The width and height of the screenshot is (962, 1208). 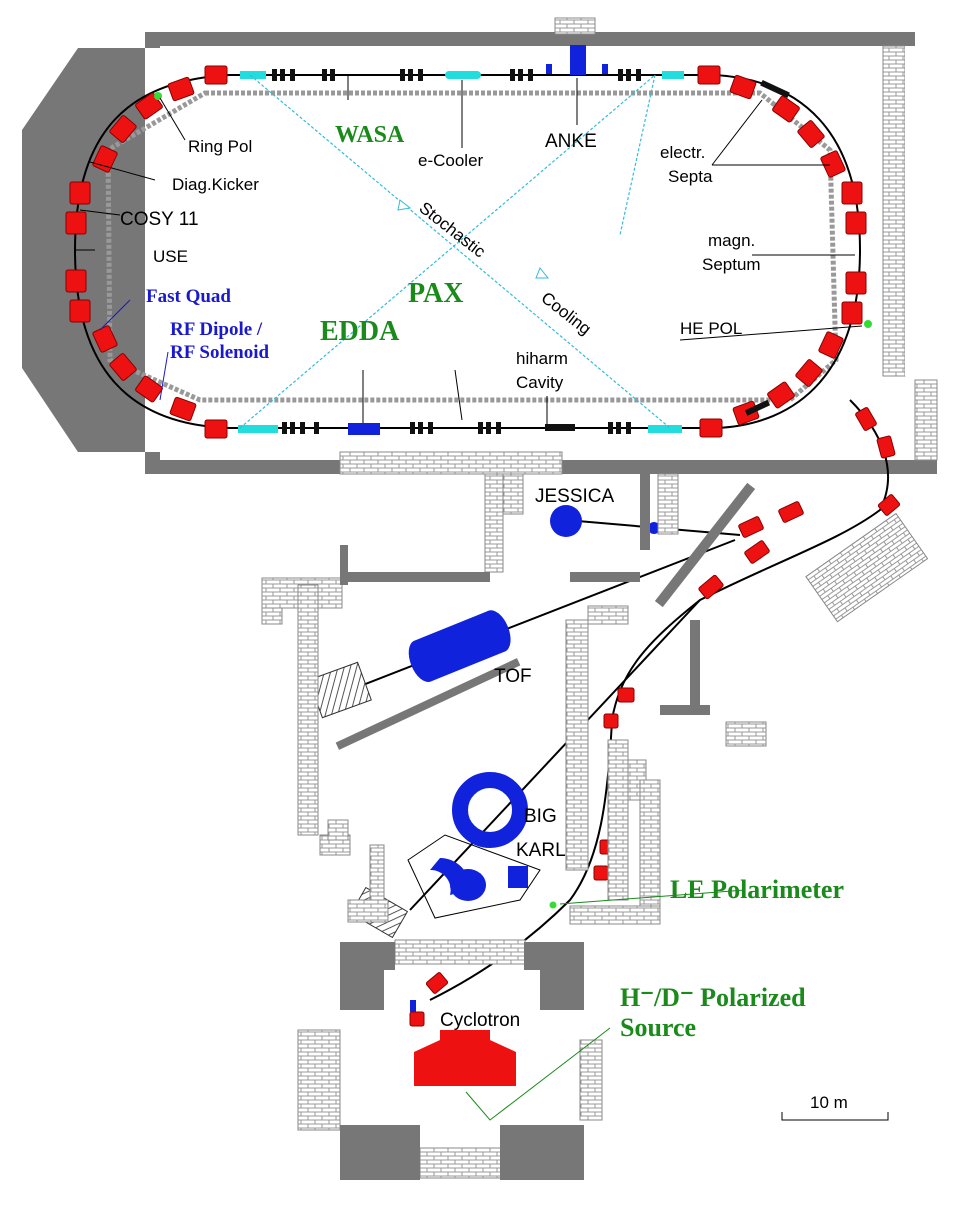 What do you see at coordinates (566, 521) in the screenshot?
I see `jessica-target` at bounding box center [566, 521].